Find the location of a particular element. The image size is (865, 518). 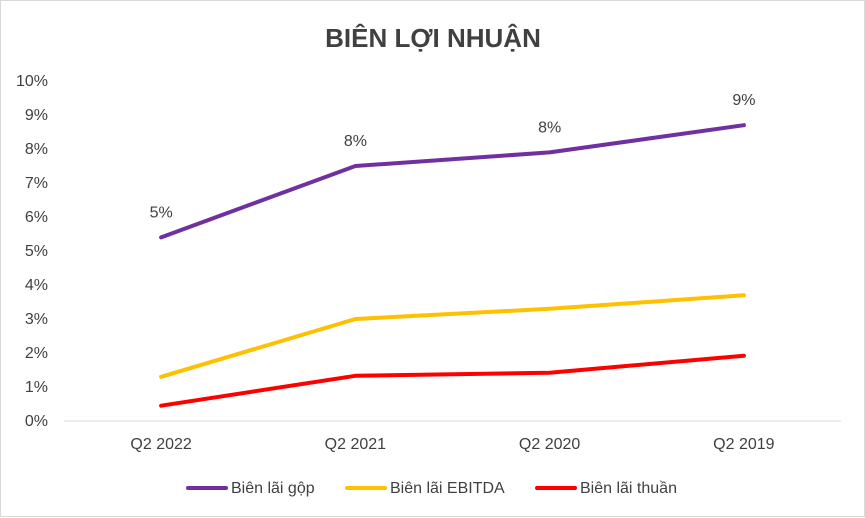

data-label: 9% is located at coordinates (743, 100).